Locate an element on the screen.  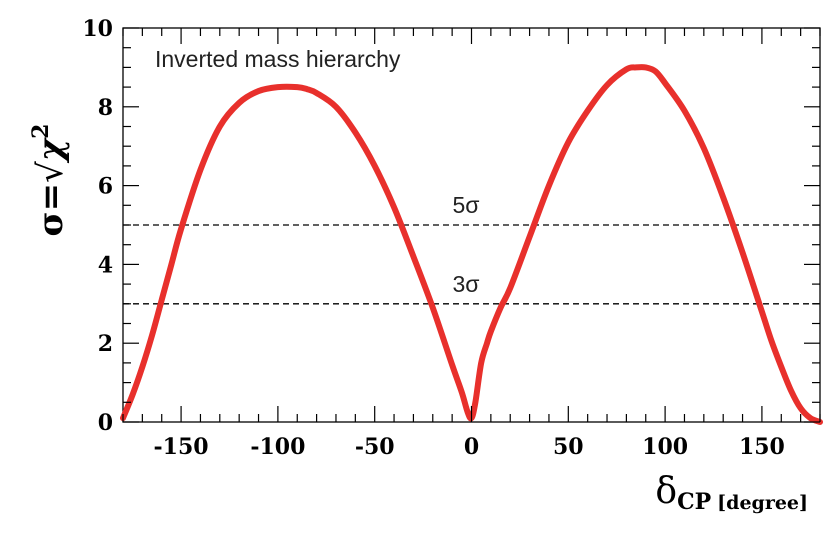
y-tick-label: 0 is located at coordinates (105, 423).